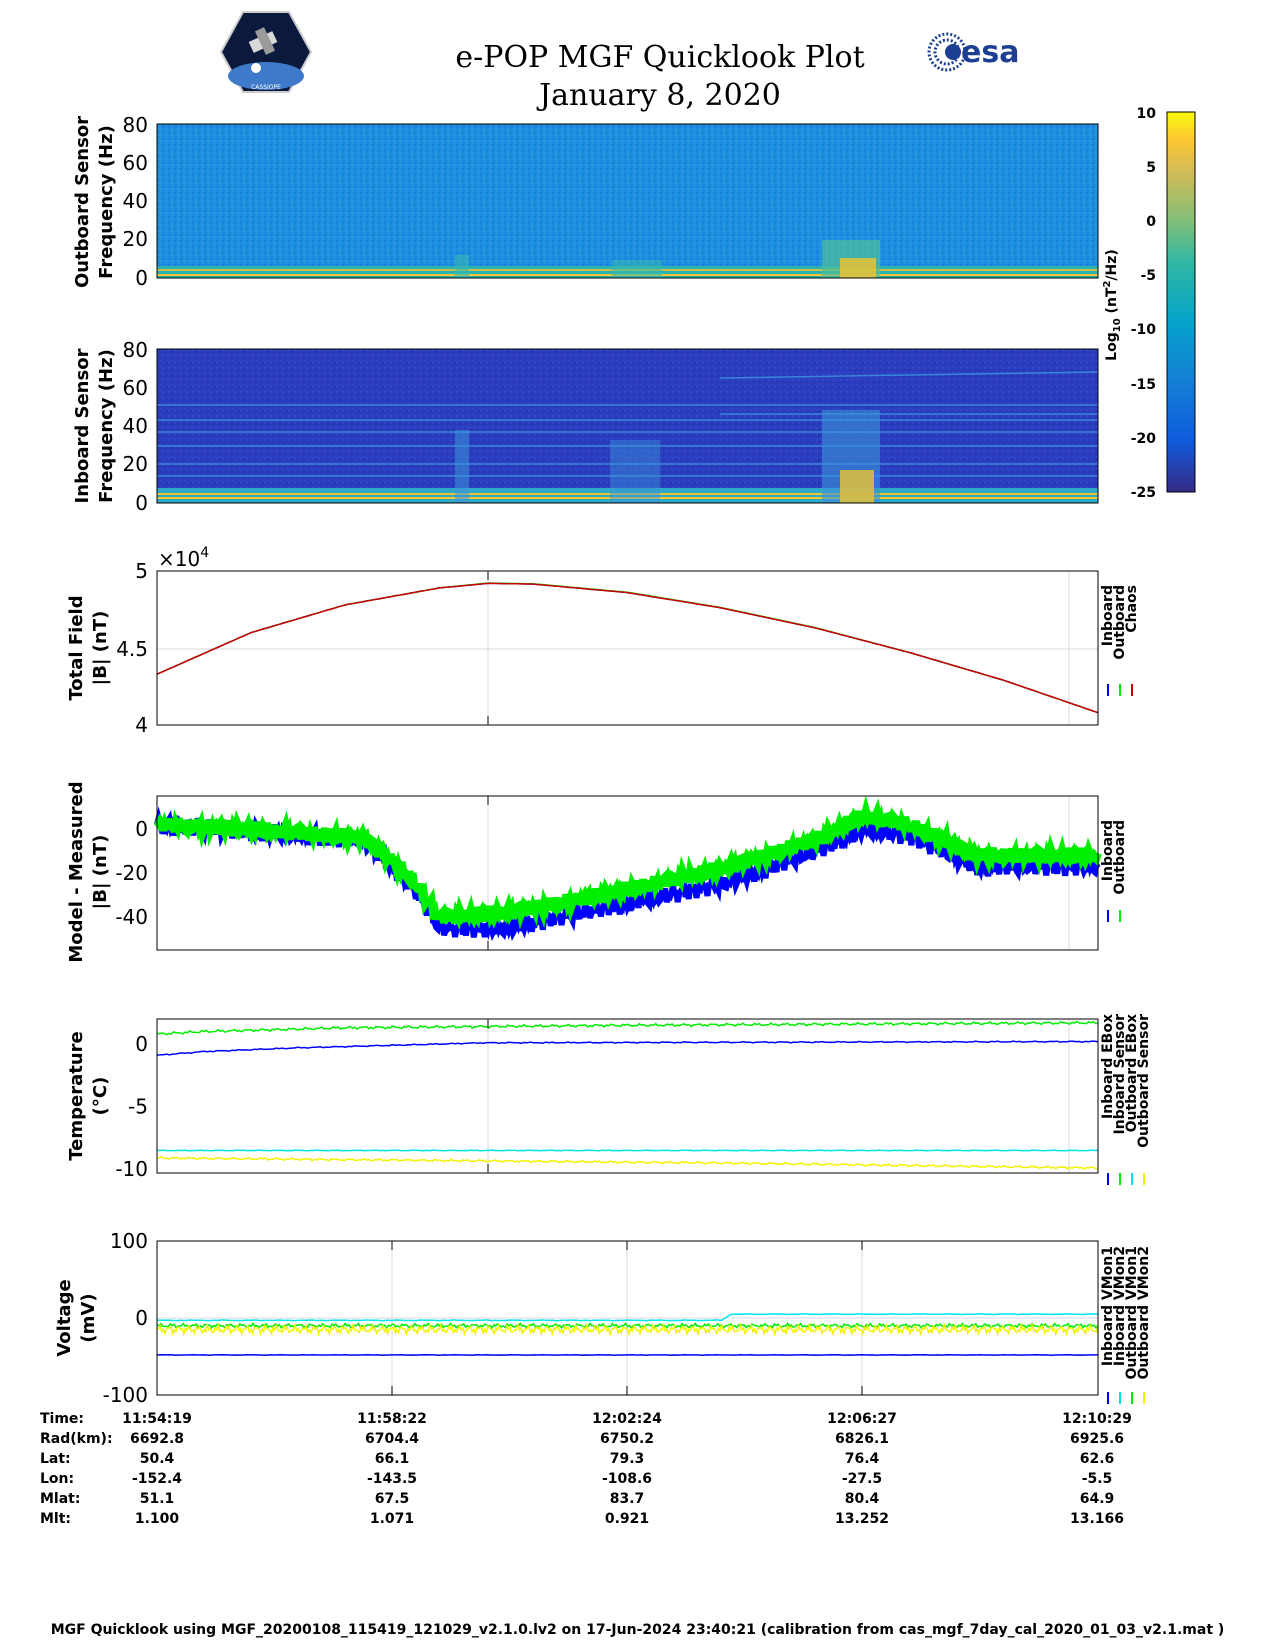  What do you see at coordinates (157, 1499) in the screenshot?
I see `info-mlat: 51.1` at bounding box center [157, 1499].